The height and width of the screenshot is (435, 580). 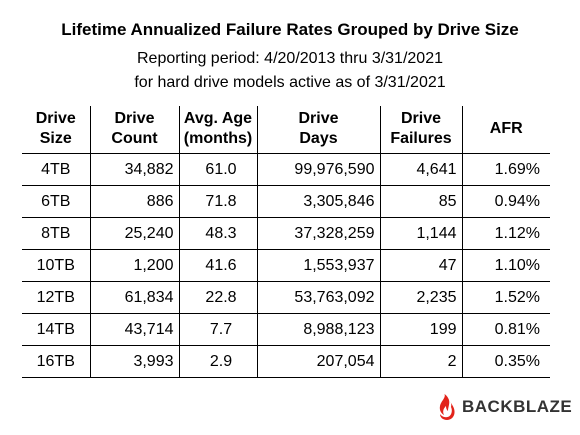 What do you see at coordinates (134, 201) in the screenshot?
I see `cell-count: 886` at bounding box center [134, 201].